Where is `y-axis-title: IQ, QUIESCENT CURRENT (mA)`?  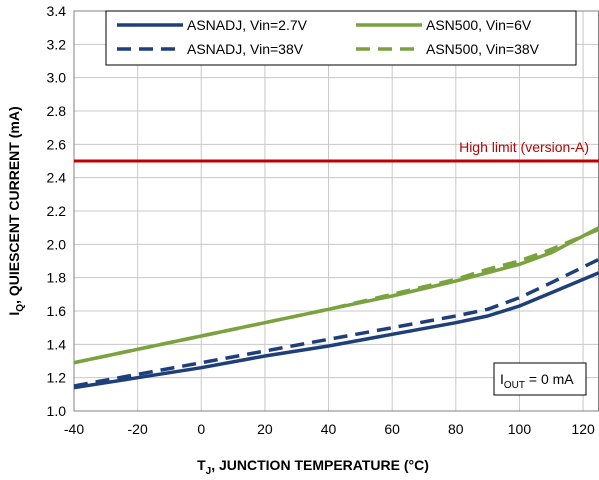 y-axis-title: IQ, QUIESCENT CURRENT (mA) is located at coordinates (16, 210).